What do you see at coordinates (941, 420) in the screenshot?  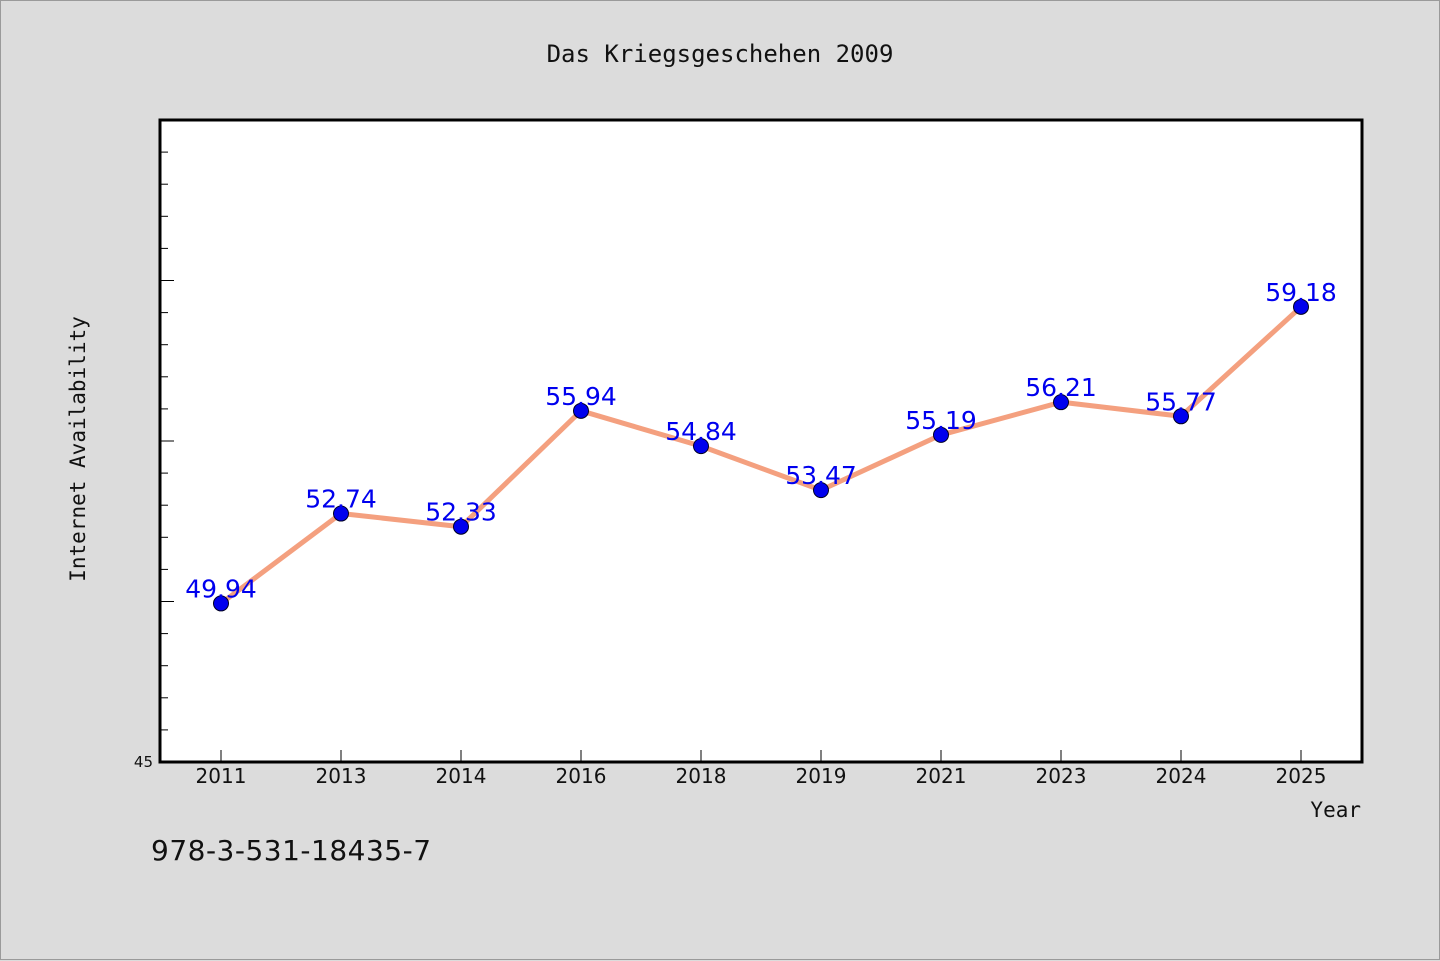 I see `data-label: 55.19` at bounding box center [941, 420].